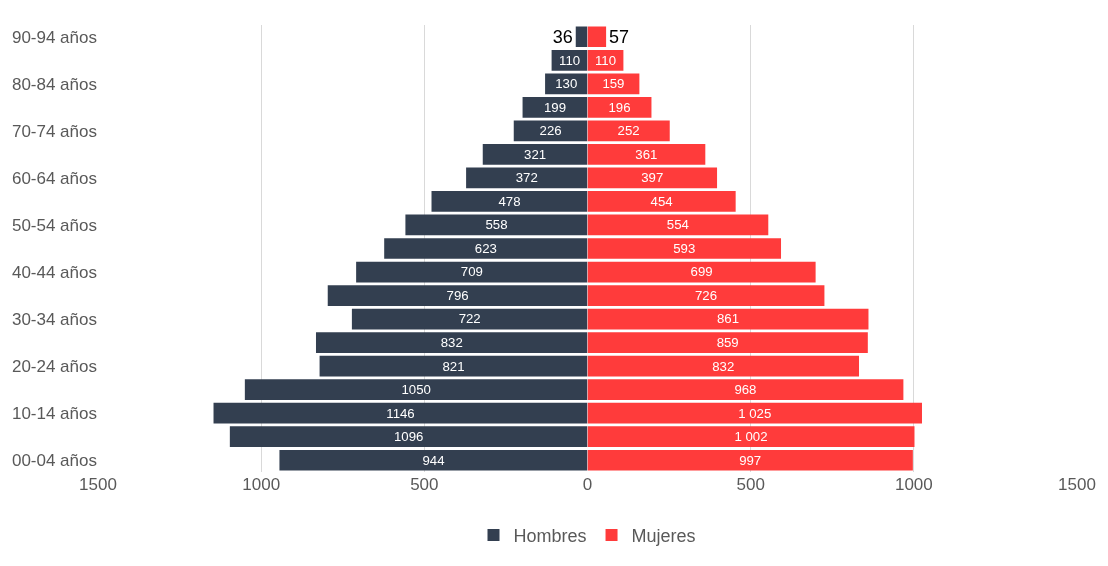 The width and height of the screenshot is (1108, 566). I want to click on data-label: 159, so click(613, 84).